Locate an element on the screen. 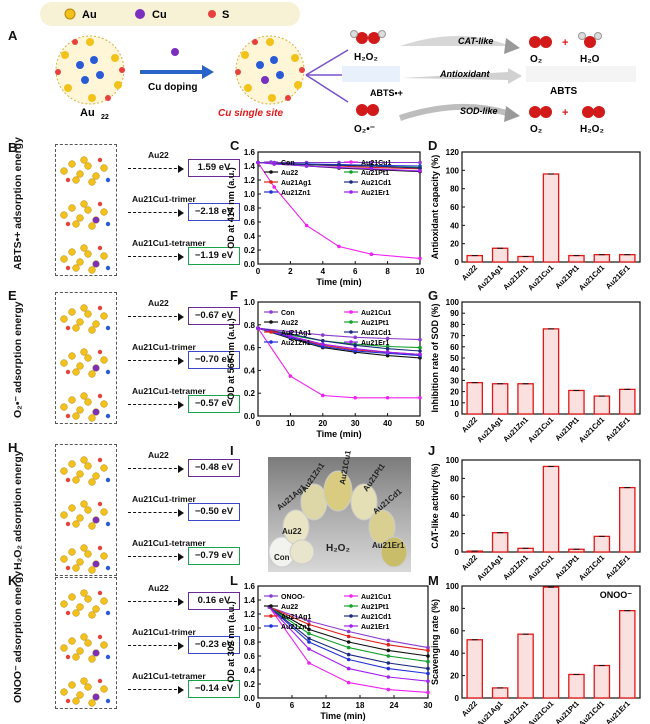  y-tick-label: 120 is located at coordinates (453, 152).